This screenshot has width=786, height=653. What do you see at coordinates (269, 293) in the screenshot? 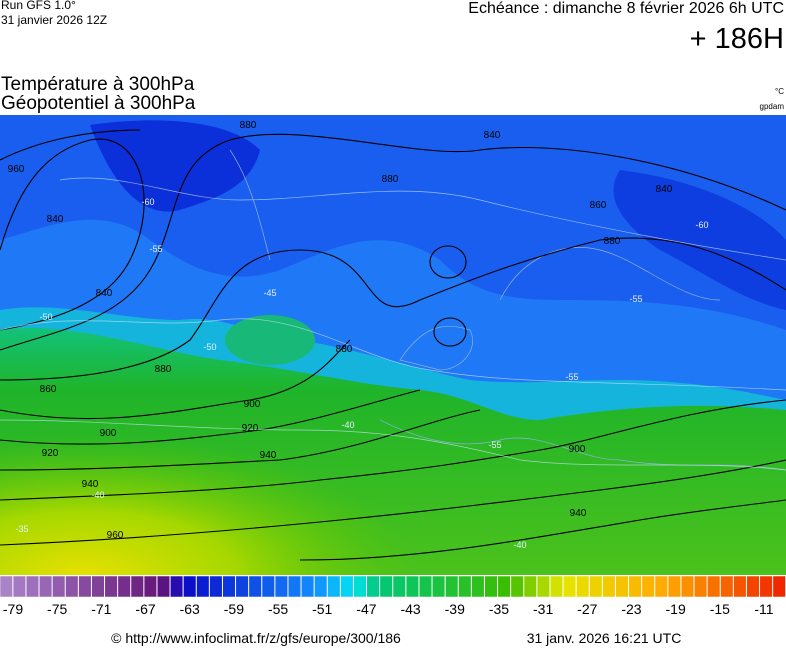
I see `temperature-label: -45` at bounding box center [269, 293].